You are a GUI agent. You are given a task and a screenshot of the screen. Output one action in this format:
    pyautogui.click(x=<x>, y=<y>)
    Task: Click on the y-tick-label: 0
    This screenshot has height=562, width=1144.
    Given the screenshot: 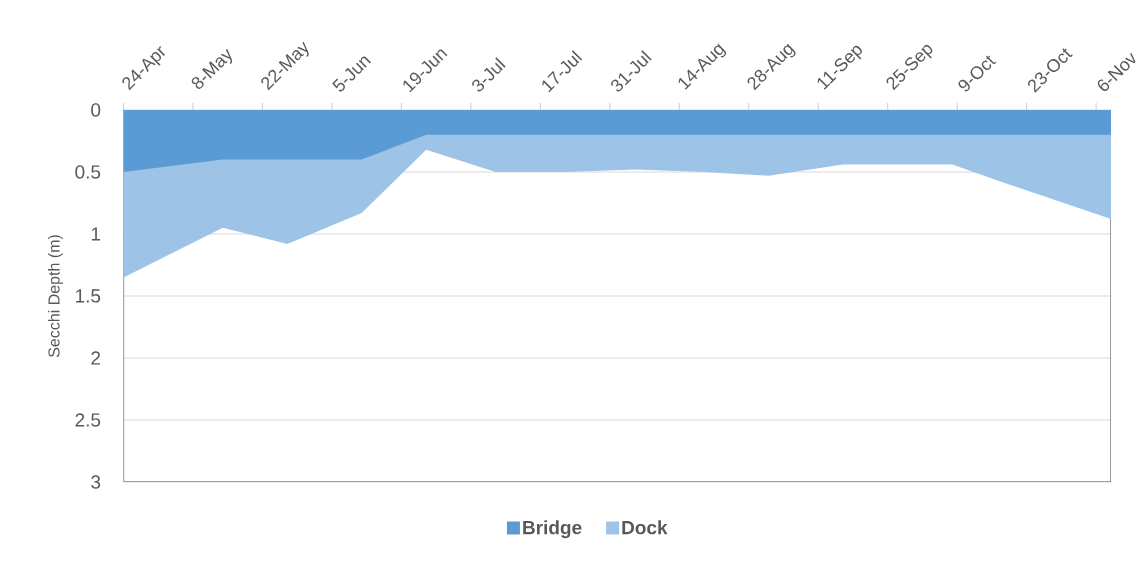 What is the action you would take?
    pyautogui.click(x=96, y=110)
    